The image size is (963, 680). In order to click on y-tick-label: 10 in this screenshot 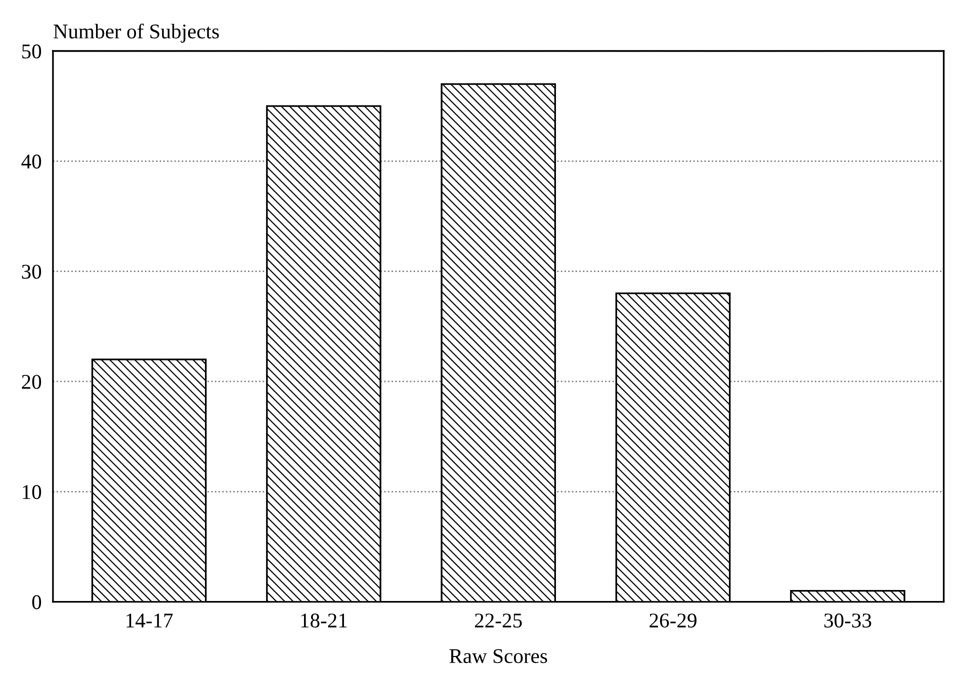, I will do `click(32, 492)`.